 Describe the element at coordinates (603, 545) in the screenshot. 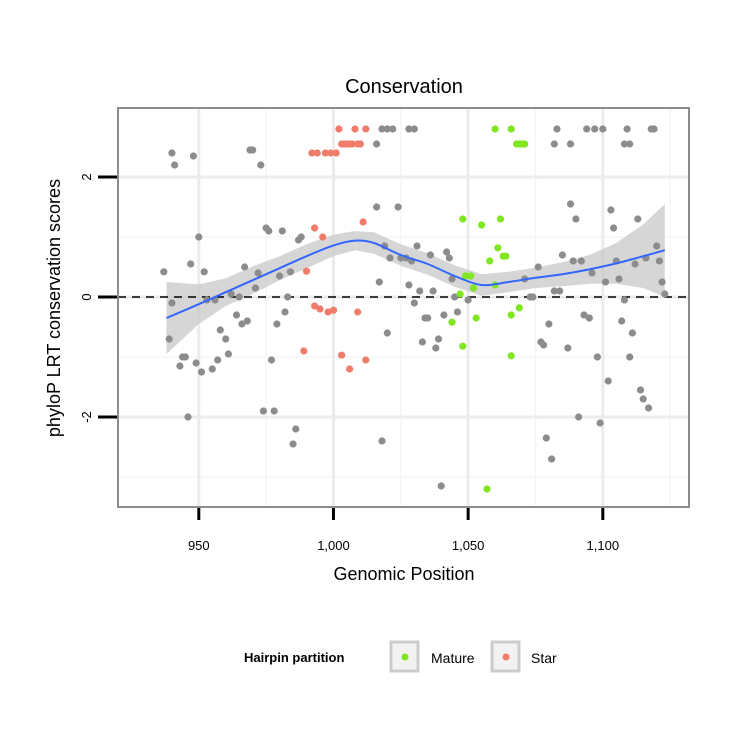

I see `x-tick-label: 1,100` at that location.